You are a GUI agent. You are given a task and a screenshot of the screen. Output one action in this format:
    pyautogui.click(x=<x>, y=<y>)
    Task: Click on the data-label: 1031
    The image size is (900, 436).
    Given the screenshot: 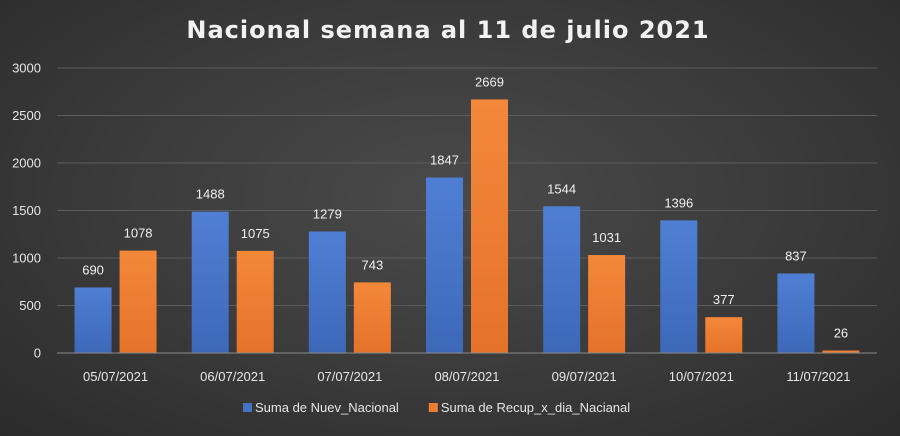 What is the action you would take?
    pyautogui.click(x=606, y=237)
    